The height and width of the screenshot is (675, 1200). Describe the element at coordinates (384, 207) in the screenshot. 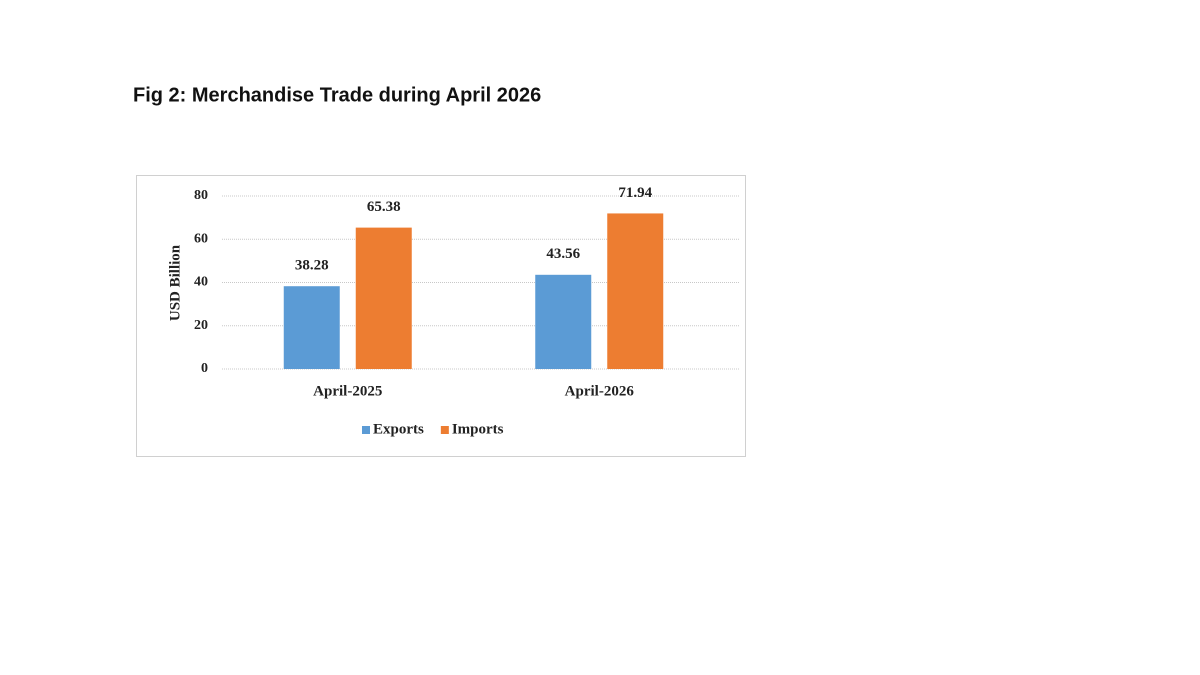

I see `data-label: 65.38` at that location.